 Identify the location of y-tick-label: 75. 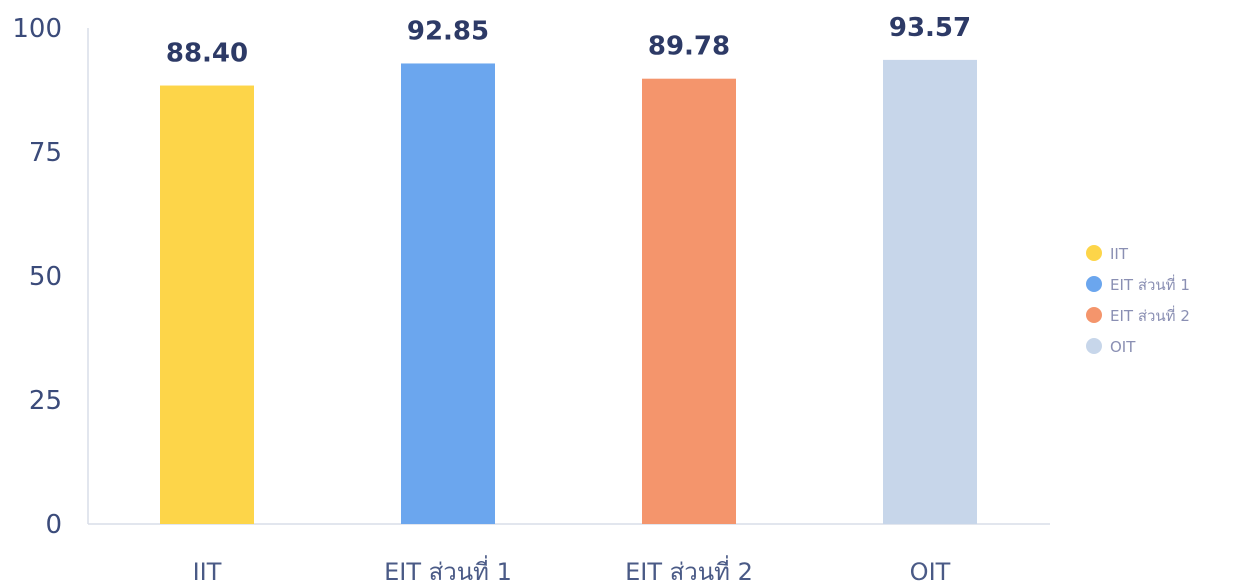
(45, 153).